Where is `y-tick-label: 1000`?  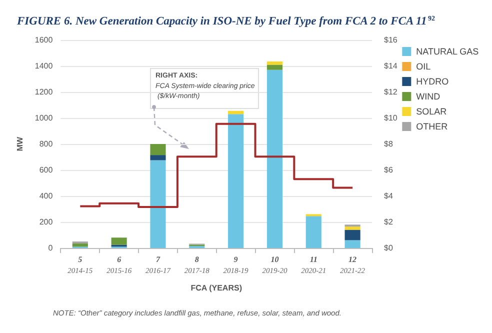
y-tick-label: 1000 is located at coordinates (44, 118).